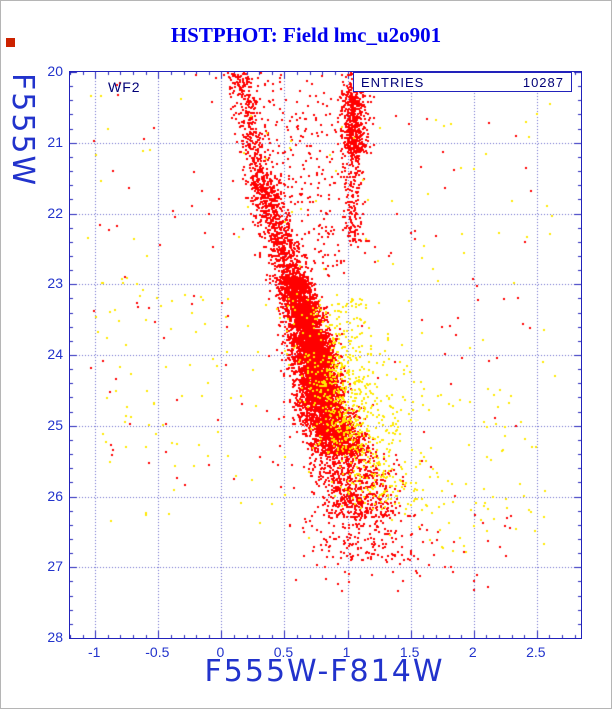  What do you see at coordinates (55, 424) in the screenshot?
I see `y-tick-label: 25` at bounding box center [55, 424].